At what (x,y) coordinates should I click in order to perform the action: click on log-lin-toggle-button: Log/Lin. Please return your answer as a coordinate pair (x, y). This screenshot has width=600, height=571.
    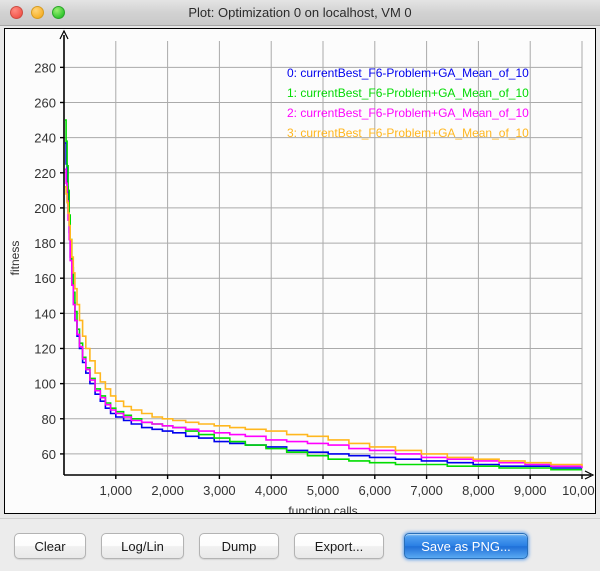
    Looking at the image, I should click on (142, 546).